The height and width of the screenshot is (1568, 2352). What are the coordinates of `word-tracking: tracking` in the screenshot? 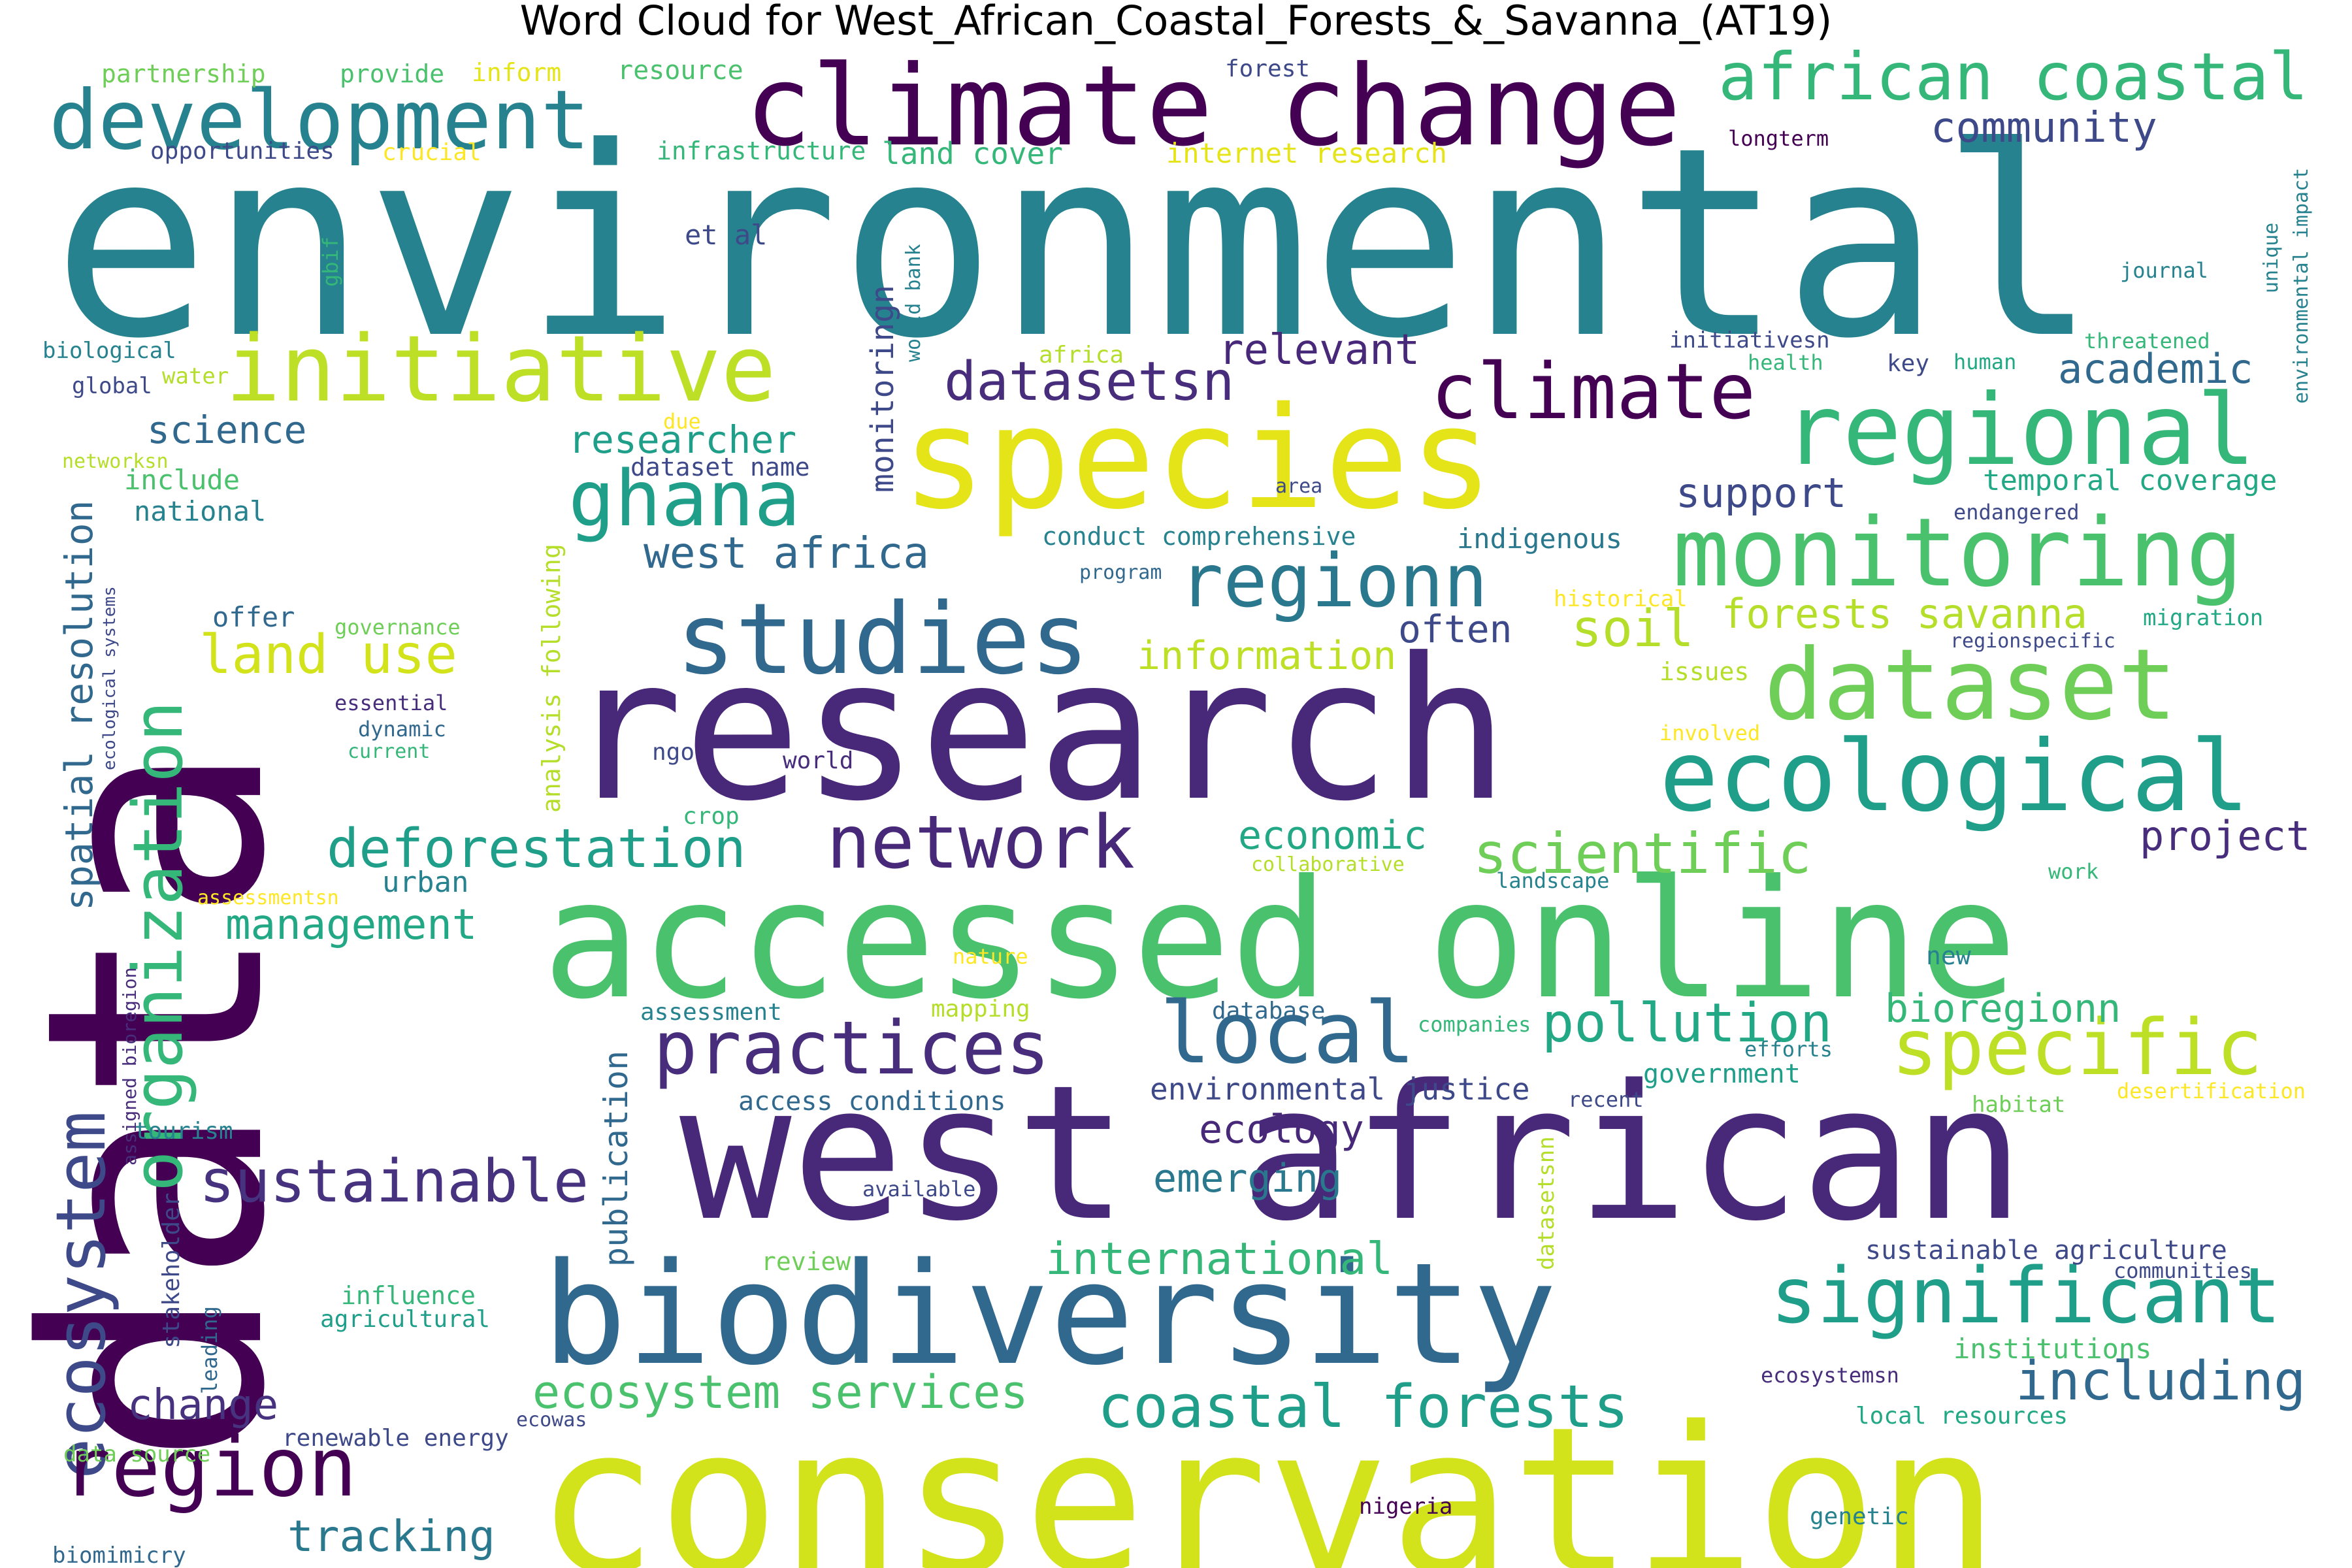 It's located at (391, 1536).